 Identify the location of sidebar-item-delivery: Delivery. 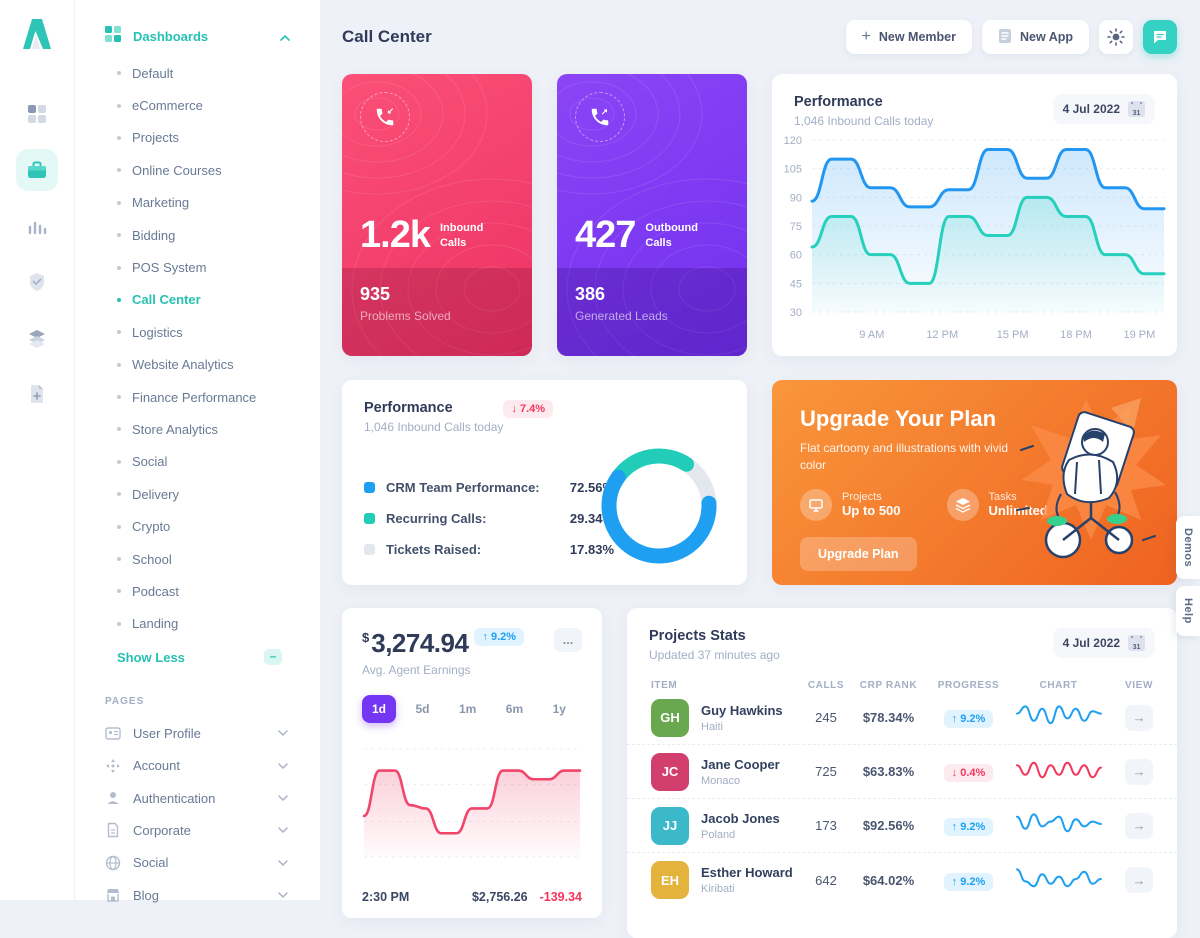
(197, 494).